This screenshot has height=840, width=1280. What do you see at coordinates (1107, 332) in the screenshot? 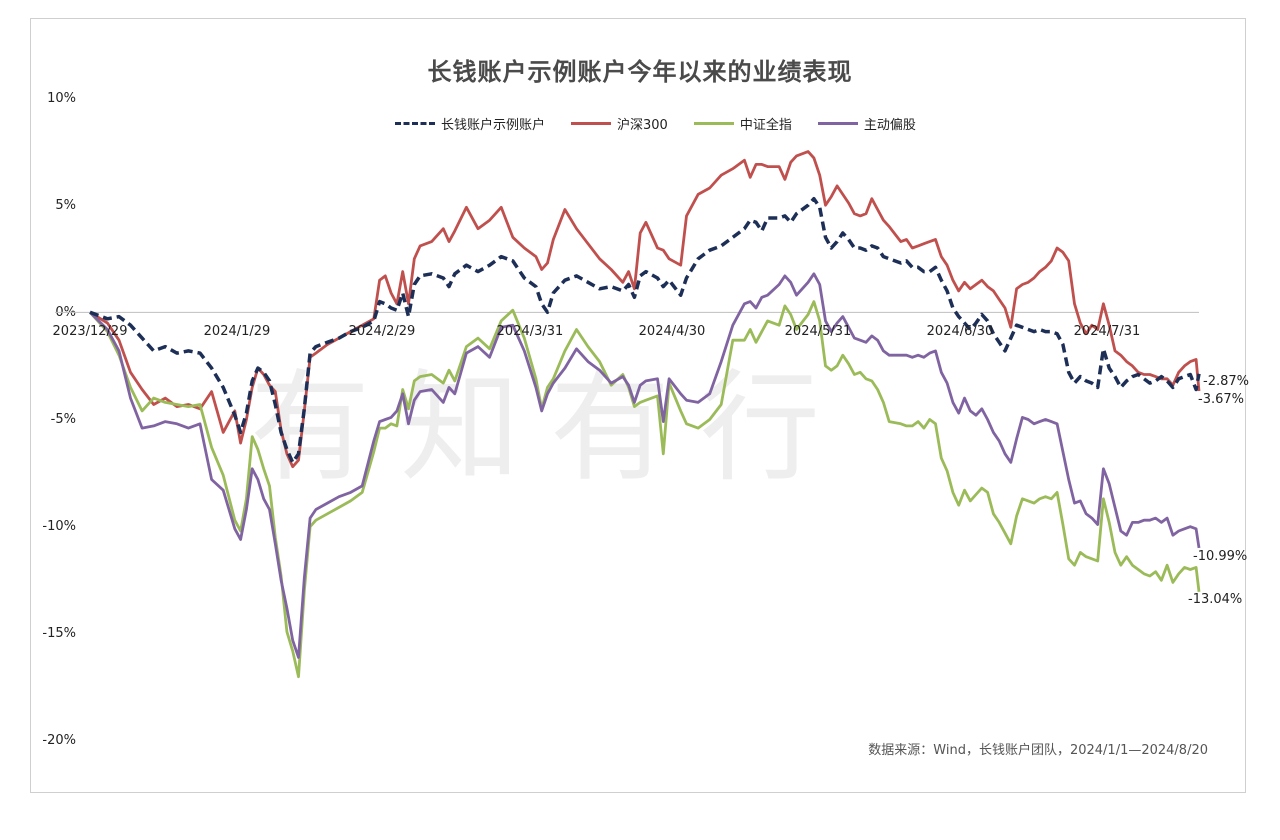
I see `x-tick-label: 2024/7/31` at bounding box center [1107, 332].